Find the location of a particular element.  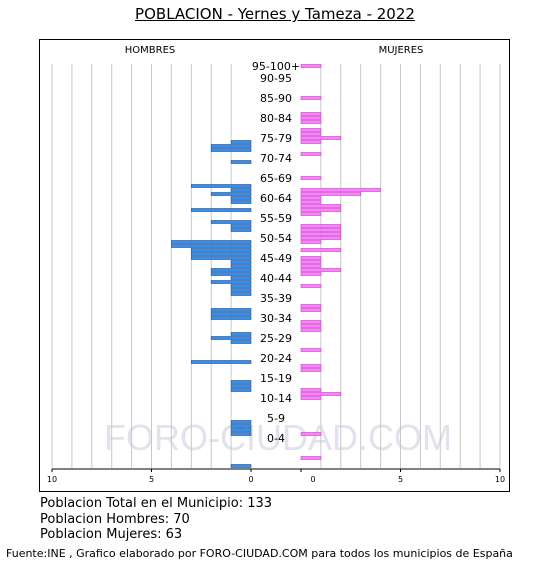

stat-women: Poblacion Mujeres: 63 is located at coordinates (111, 534).